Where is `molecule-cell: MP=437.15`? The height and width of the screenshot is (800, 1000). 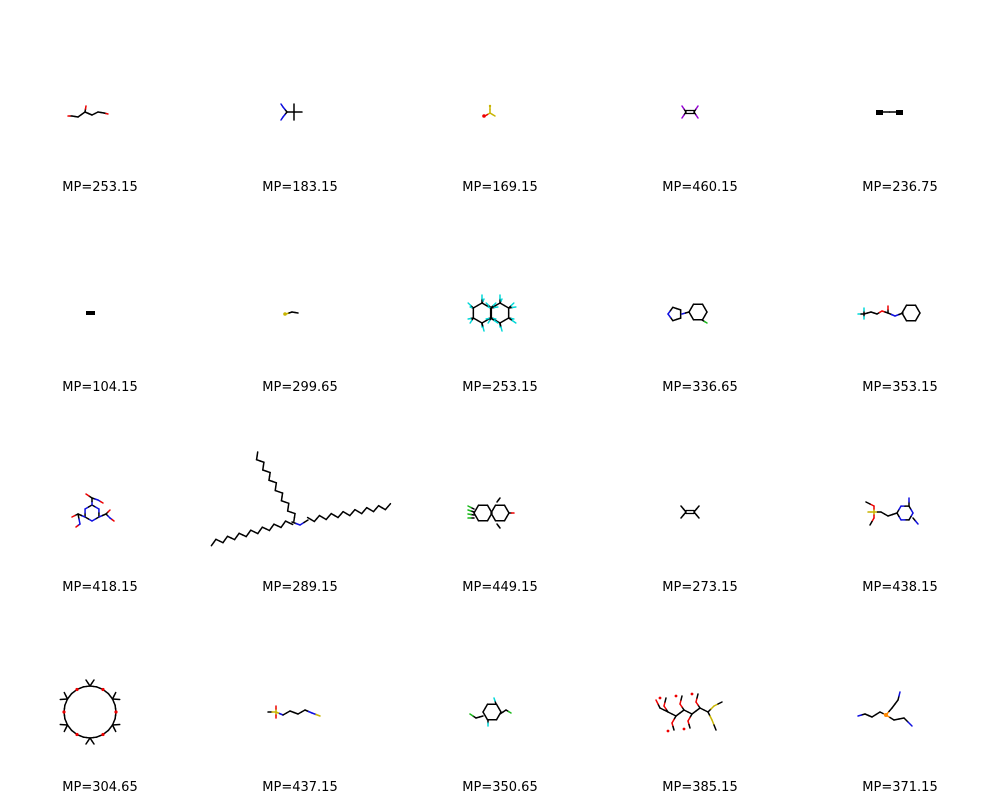
molecule-cell: MP=437.15 is located at coordinates (300, 700).